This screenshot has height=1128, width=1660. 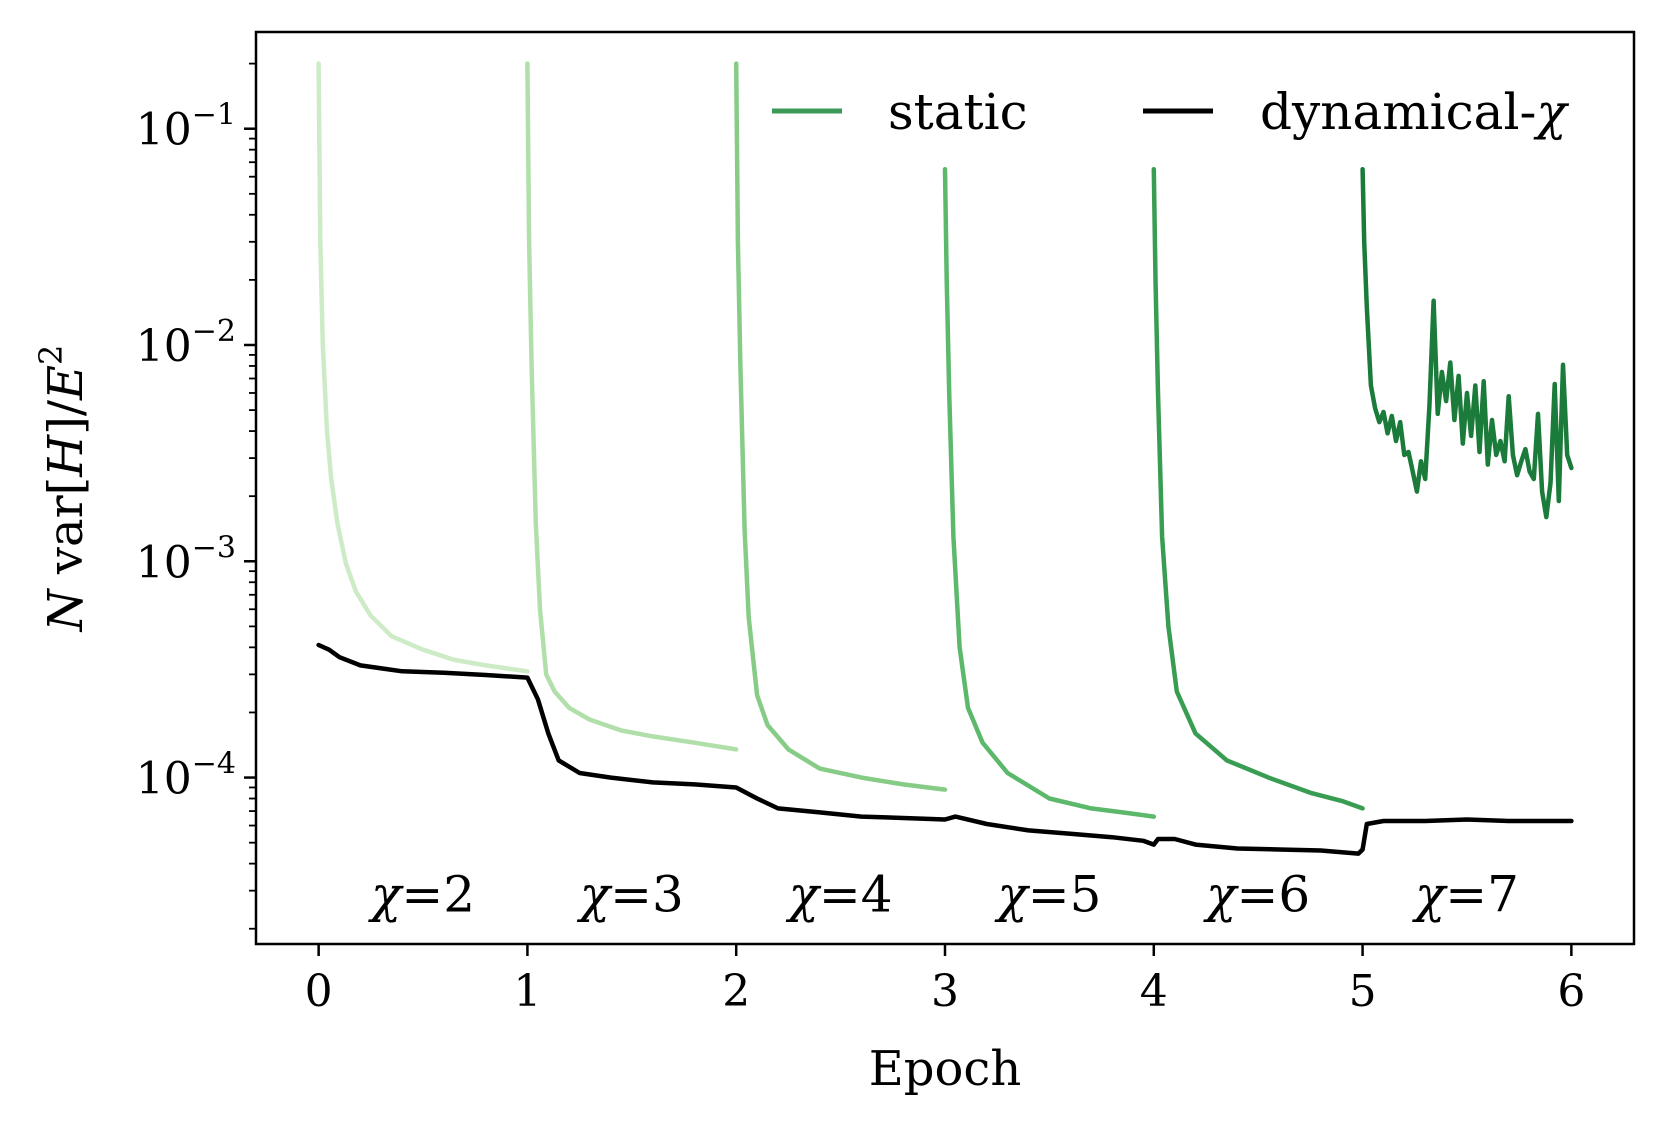 What do you see at coordinates (1571, 991) in the screenshot?
I see `x-tick-label: 6` at bounding box center [1571, 991].